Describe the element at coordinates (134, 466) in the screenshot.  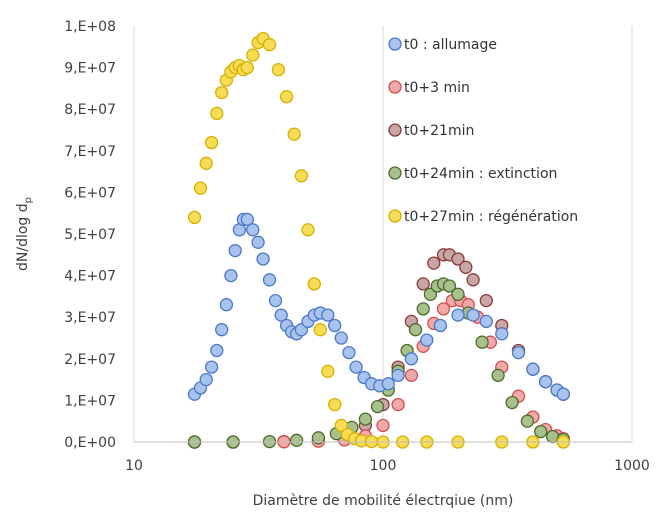
I see `x-tick-label-10: 10` at that location.